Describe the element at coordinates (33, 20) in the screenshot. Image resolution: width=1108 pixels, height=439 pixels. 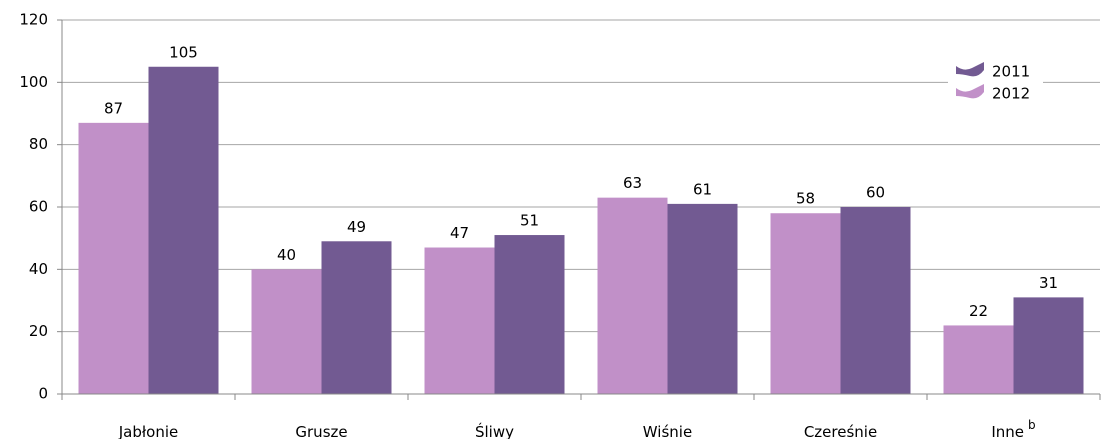
I see `y-tick-label: 120` at that location.